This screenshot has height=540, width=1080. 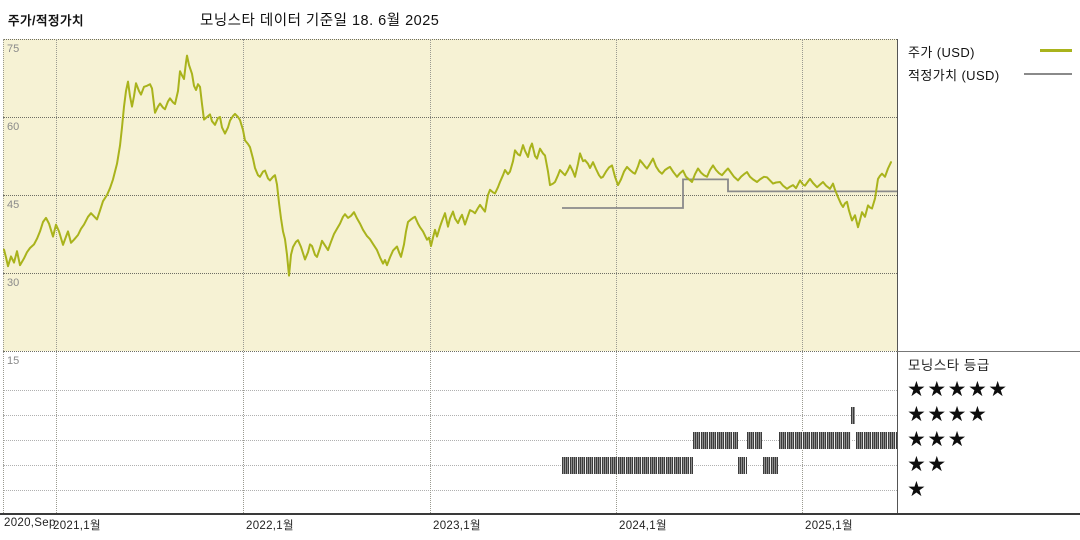 What do you see at coordinates (450, 440) in the screenshot?
I see `h-gridline-3-star` at bounding box center [450, 440].